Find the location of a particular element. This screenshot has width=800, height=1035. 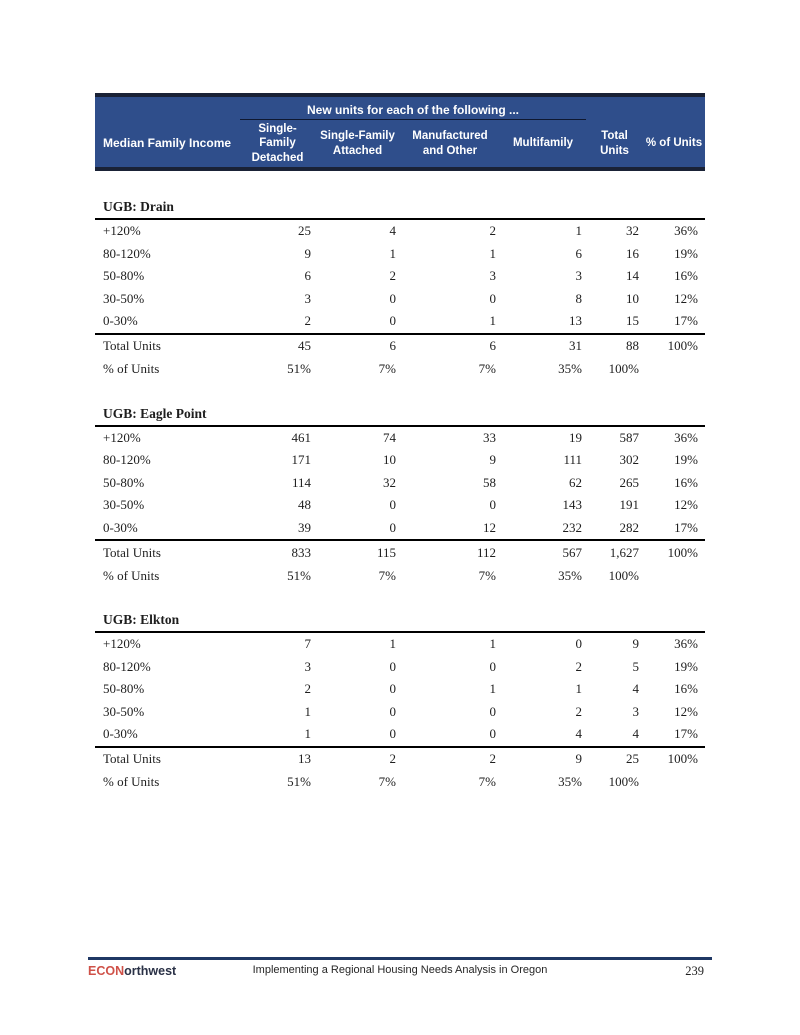

total-units-row: Total Units 13 2 2 9 25 100% is located at coordinates (400, 759).